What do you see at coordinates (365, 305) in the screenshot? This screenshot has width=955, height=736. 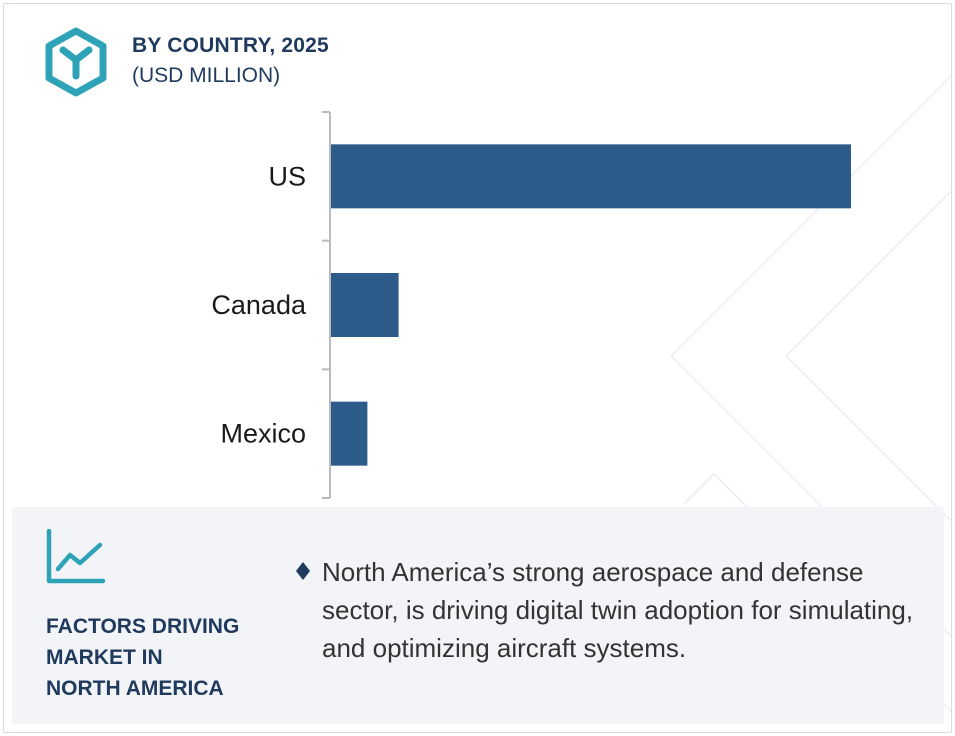 I see `bar-canada` at bounding box center [365, 305].